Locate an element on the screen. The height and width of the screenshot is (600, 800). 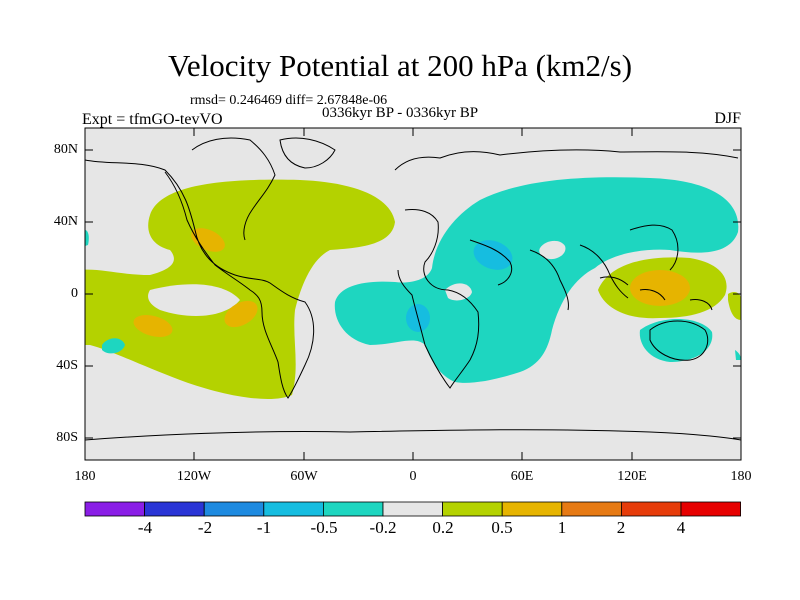
lon-label-180e: 180 is located at coordinates (741, 476).